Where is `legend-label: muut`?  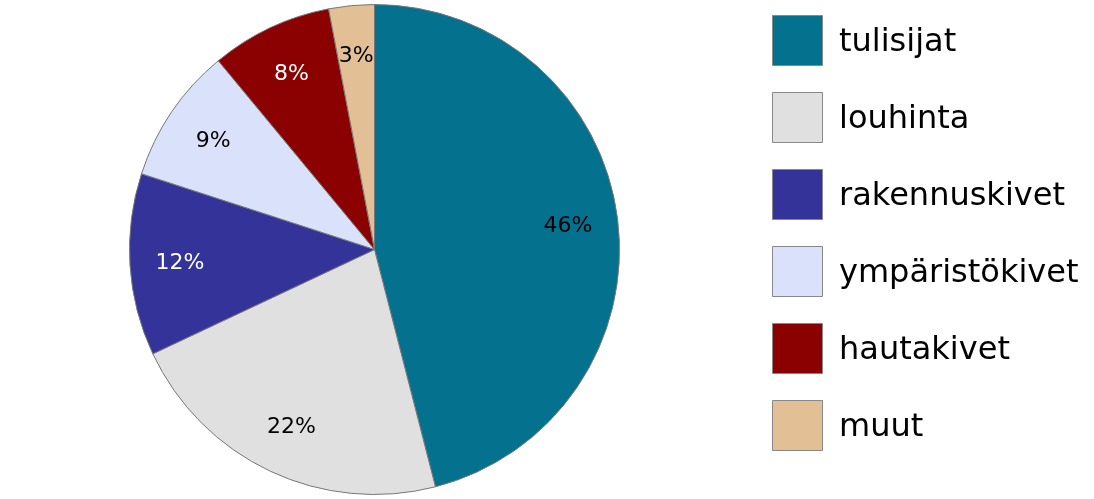
legend-label: muut is located at coordinates (881, 424).